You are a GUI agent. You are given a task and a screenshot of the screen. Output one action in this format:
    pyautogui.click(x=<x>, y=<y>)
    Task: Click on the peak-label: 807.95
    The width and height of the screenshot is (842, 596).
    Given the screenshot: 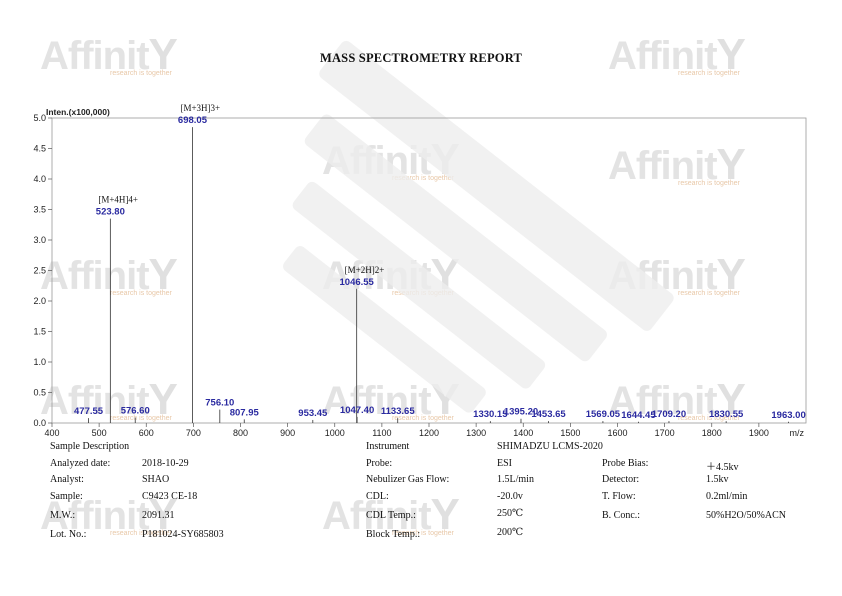 What is the action you would take?
    pyautogui.click(x=245, y=412)
    